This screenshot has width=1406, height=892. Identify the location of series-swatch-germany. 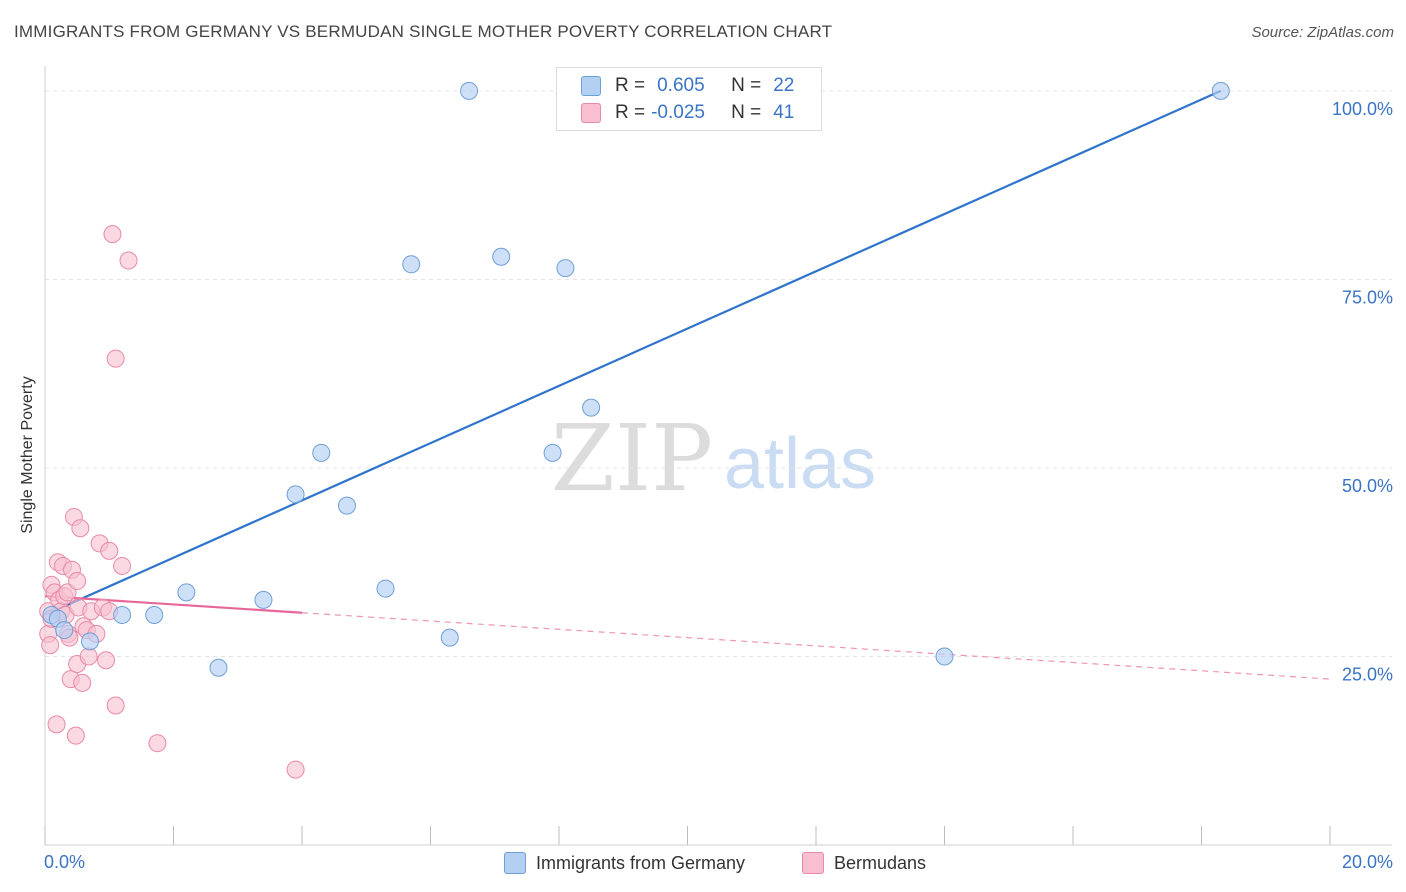
(515, 863).